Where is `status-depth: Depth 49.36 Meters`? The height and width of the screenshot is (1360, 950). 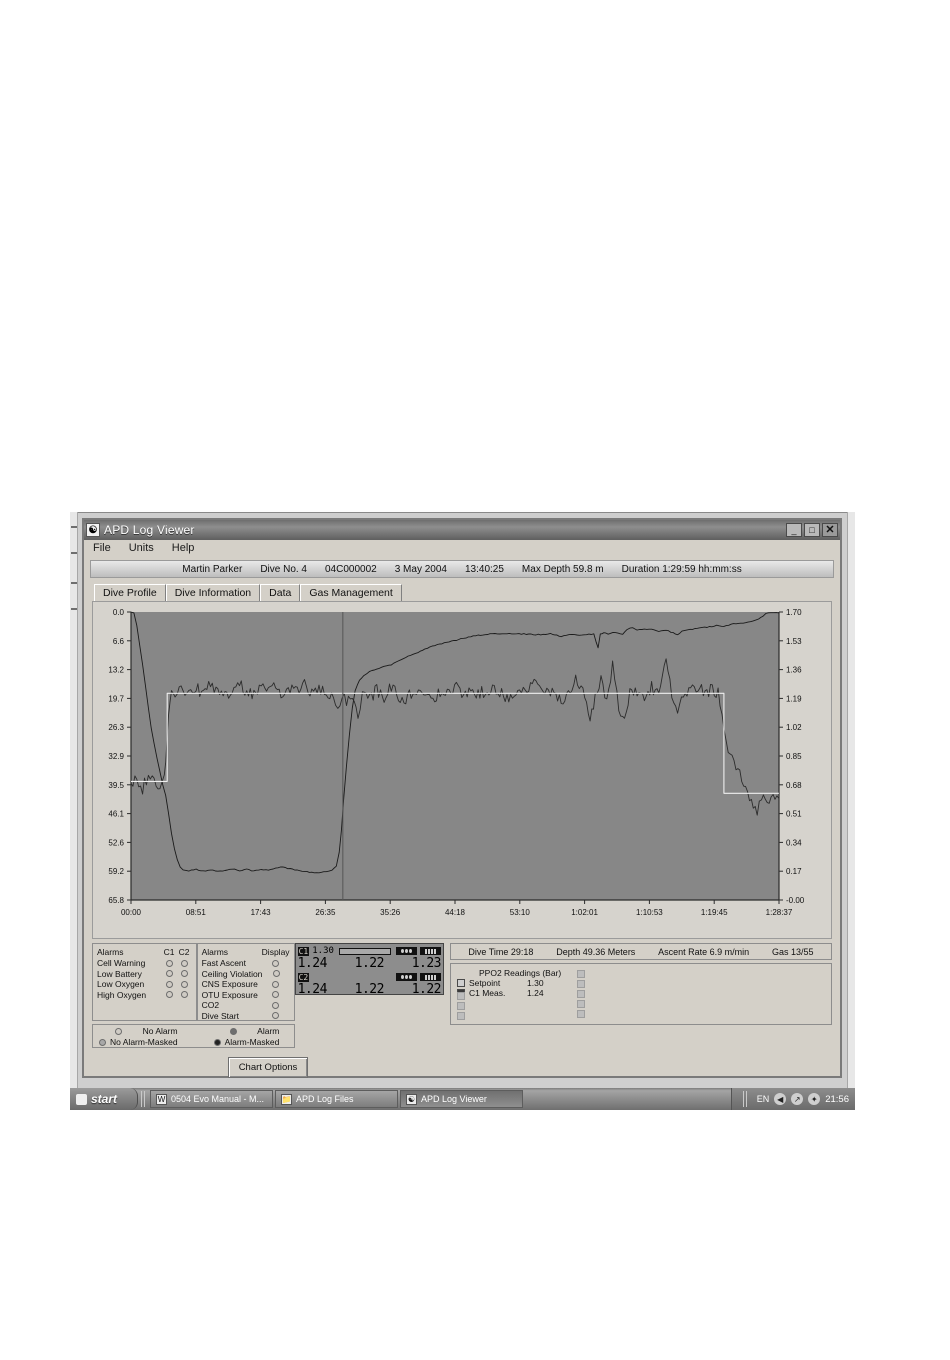 status-depth: Depth 49.36 Meters is located at coordinates (596, 951).